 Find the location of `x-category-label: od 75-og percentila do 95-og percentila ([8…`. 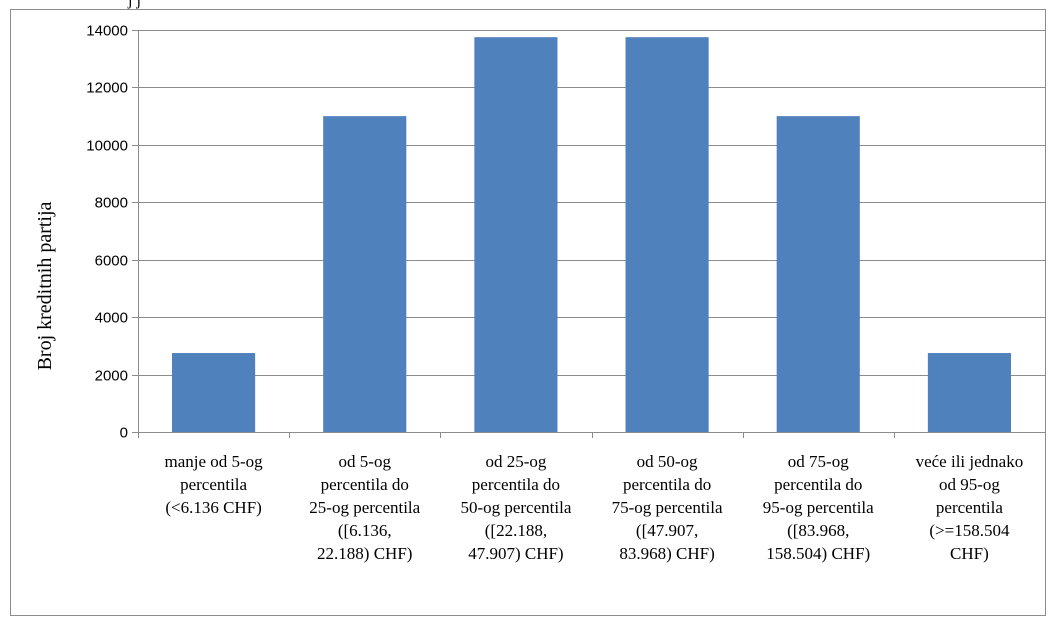

x-category-label: od 75-og percentila do 95-og percentila ([8… is located at coordinates (818, 507).